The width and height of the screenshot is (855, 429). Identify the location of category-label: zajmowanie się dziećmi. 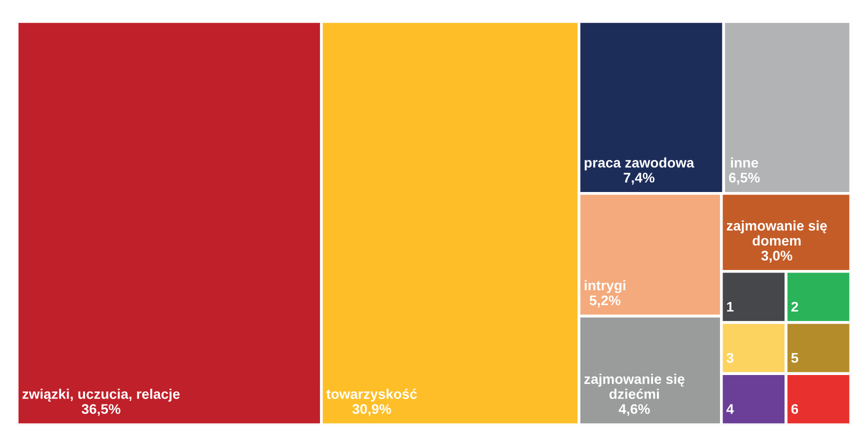
(634, 386).